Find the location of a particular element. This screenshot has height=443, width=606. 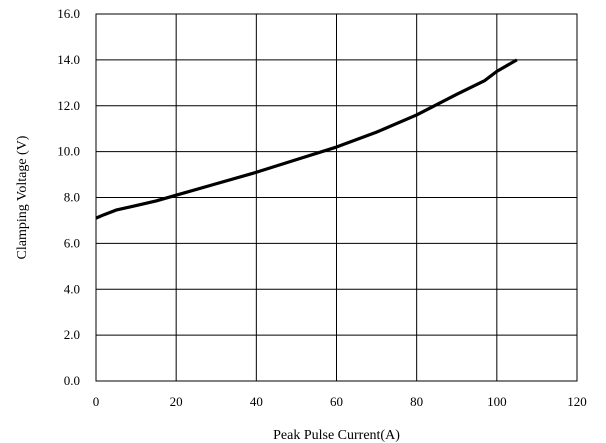

x-tick-label: 100 is located at coordinates (497, 401).